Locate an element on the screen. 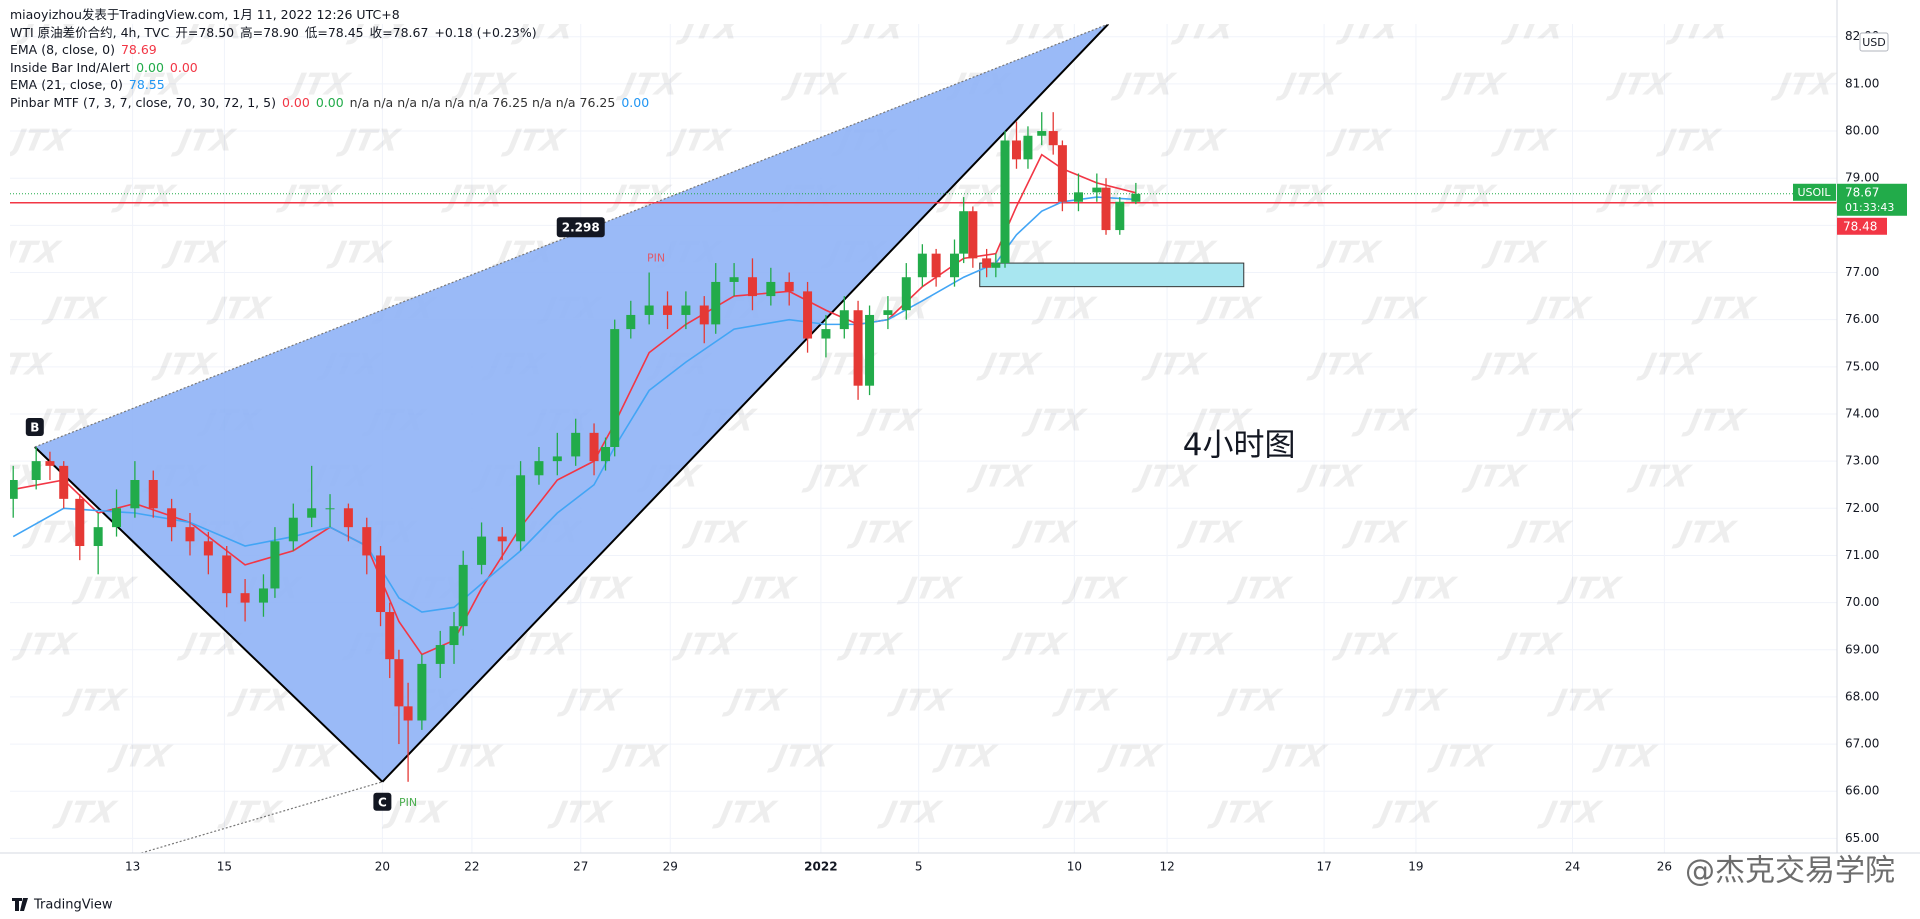 The image size is (1920, 919). y-tick-label: 73.00 is located at coordinates (1862, 461).